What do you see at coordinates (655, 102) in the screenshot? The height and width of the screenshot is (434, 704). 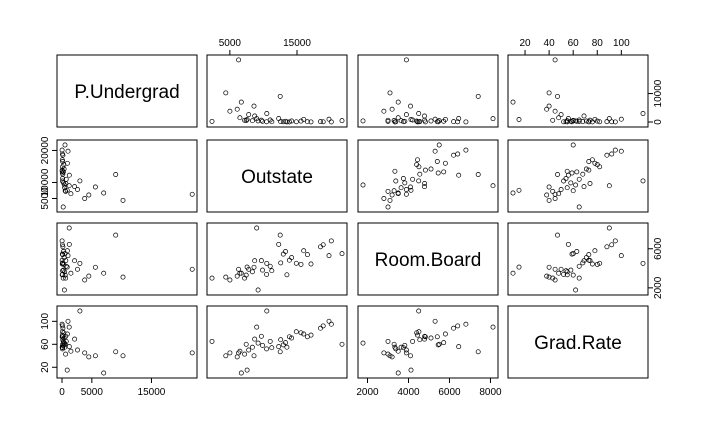 I see `y-axis-p-undergrad: 0 10000` at bounding box center [655, 102].